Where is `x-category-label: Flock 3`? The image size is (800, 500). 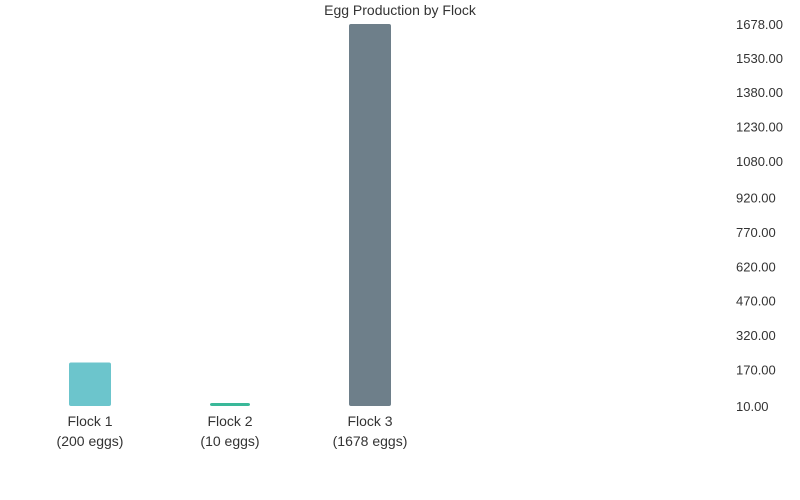 x-category-label: Flock 3 is located at coordinates (369, 421).